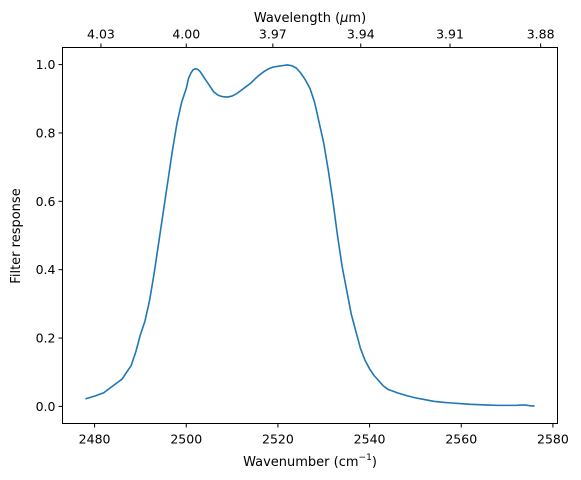 The width and height of the screenshot is (581, 480). What do you see at coordinates (101, 34) in the screenshot?
I see `top-tick-label: 4.03` at bounding box center [101, 34].